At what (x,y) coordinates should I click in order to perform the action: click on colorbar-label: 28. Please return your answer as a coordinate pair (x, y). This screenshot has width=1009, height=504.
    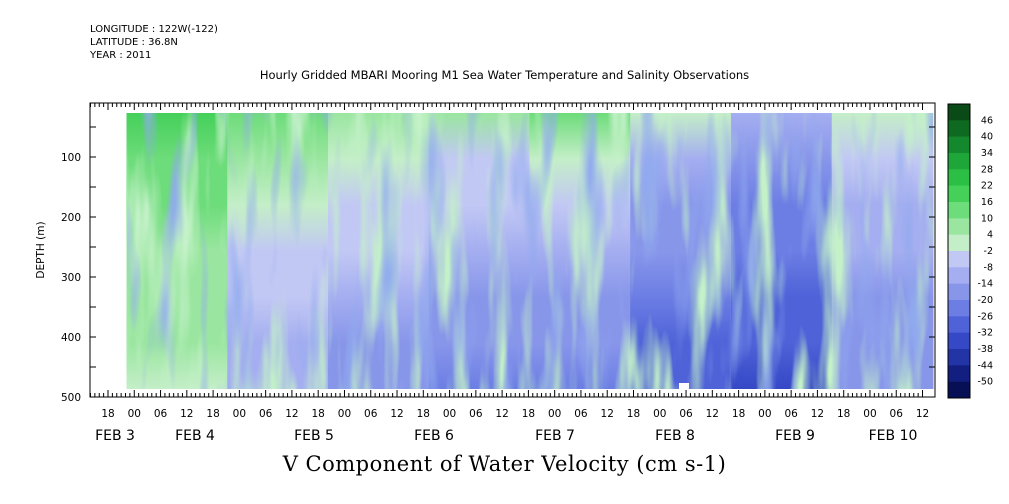
    Looking at the image, I should click on (987, 169).